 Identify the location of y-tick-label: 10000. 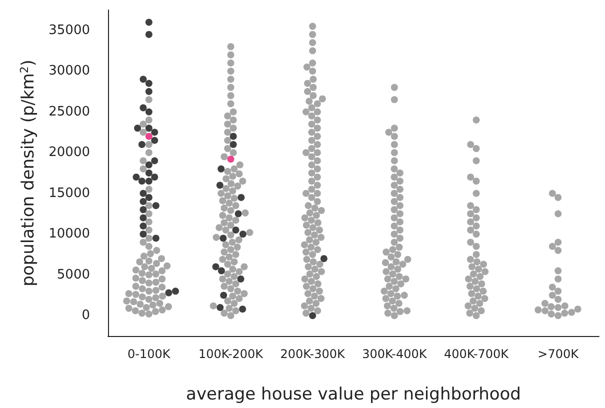
(69, 234).